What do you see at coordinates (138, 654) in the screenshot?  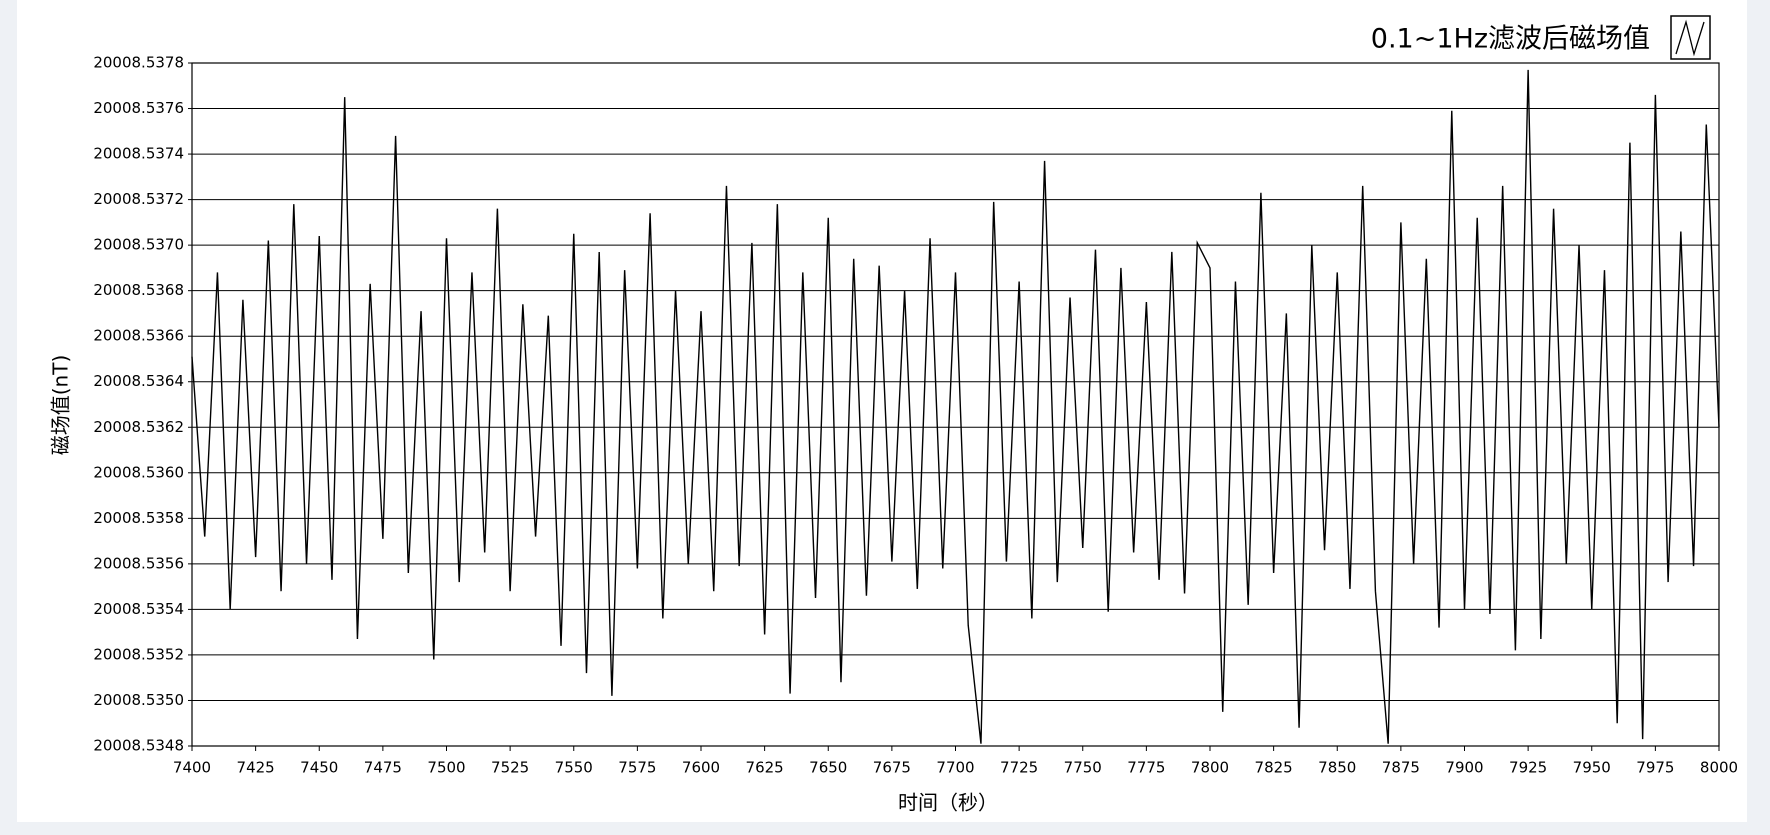 I see `y-tick-label: 20008.5352` at bounding box center [138, 654].